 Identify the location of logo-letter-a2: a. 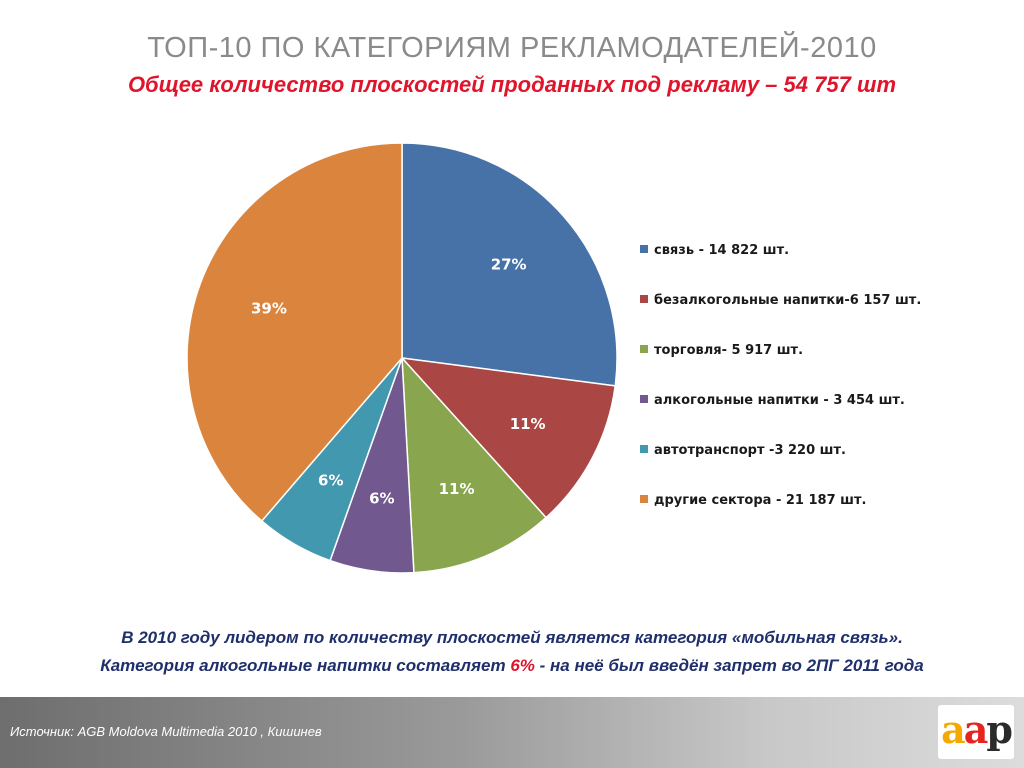
(976, 729).